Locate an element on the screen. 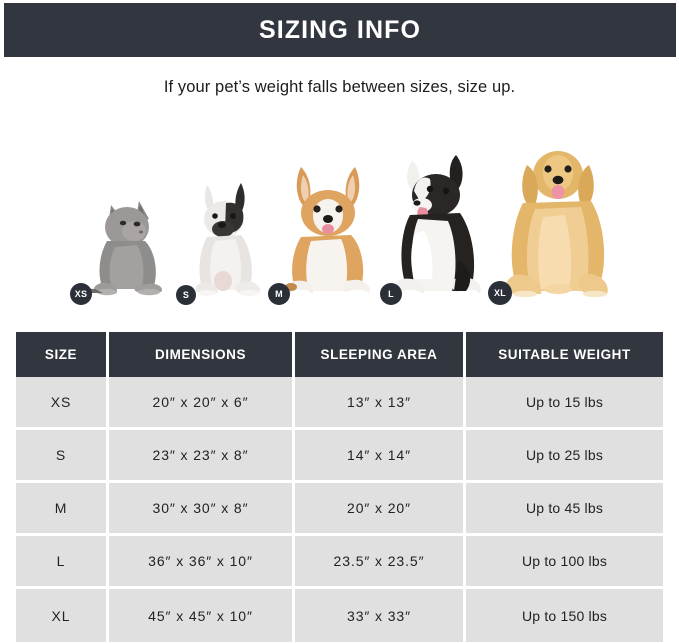 This screenshot has height=643, width=679. pet-figure-m: M is located at coordinates (328, 230).